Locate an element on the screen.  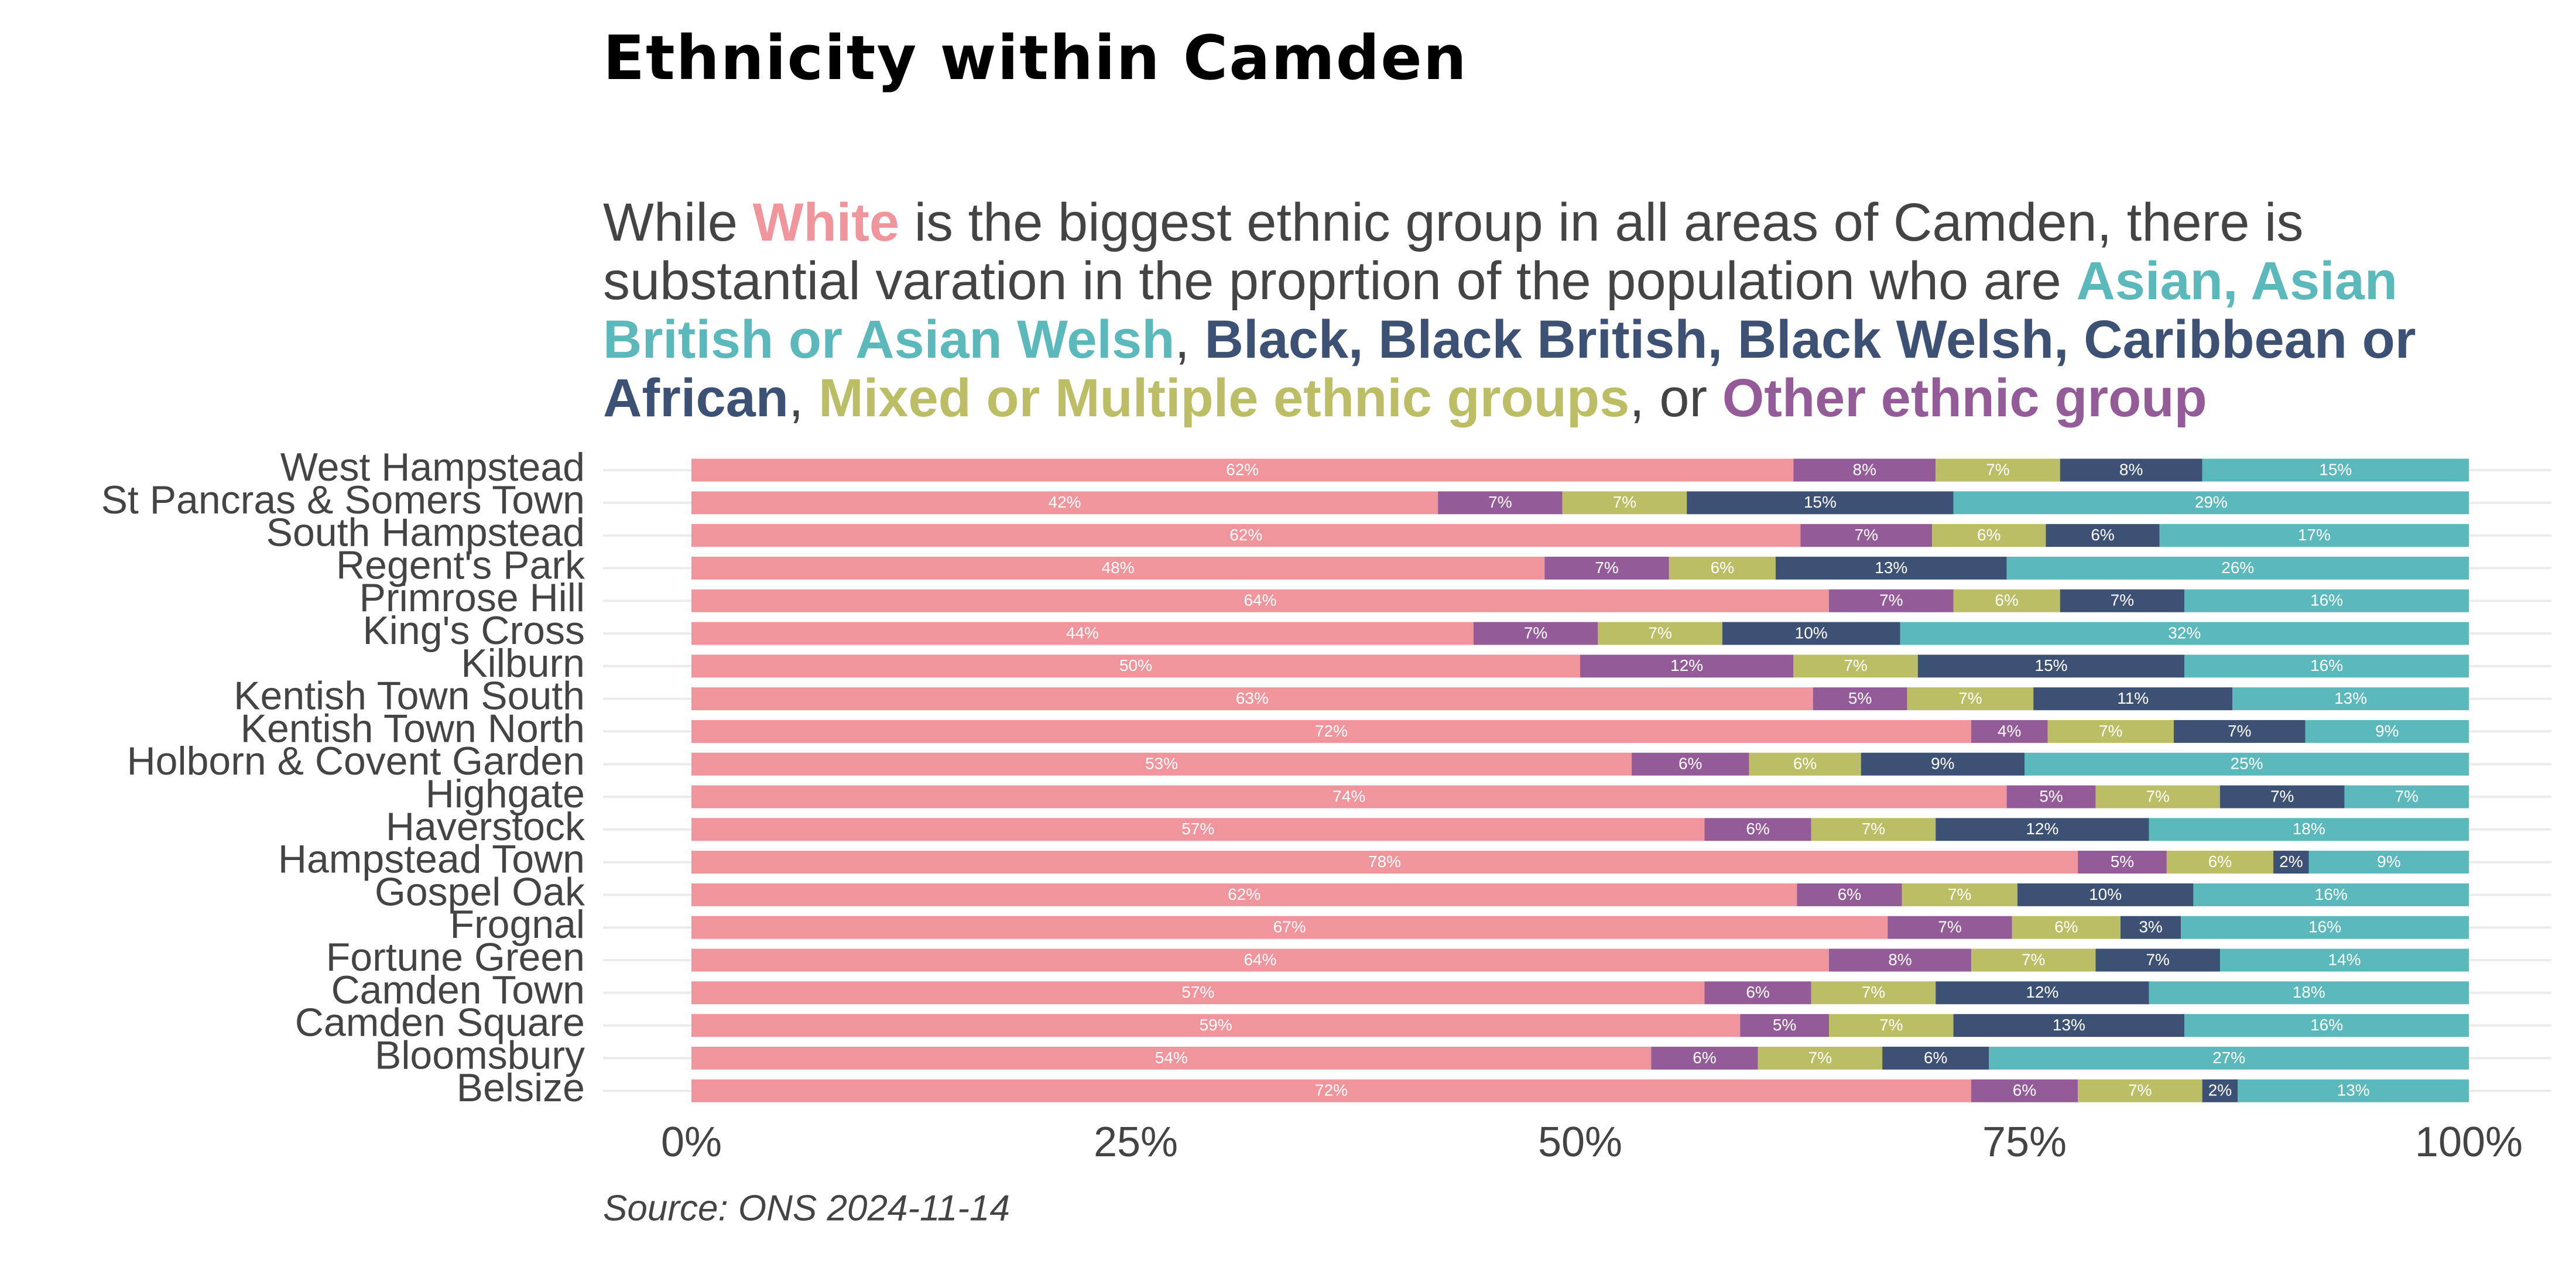
value-label: 72% is located at coordinates (1331, 1090).